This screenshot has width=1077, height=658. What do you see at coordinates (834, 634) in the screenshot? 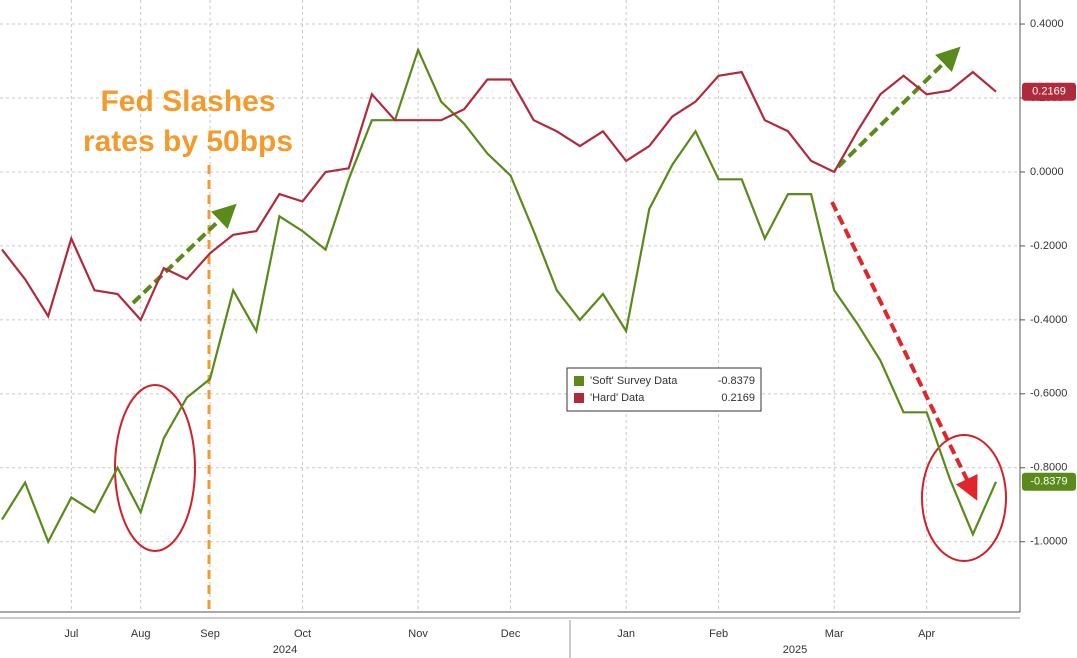
I see `x-tick-label: Mar` at bounding box center [834, 634].